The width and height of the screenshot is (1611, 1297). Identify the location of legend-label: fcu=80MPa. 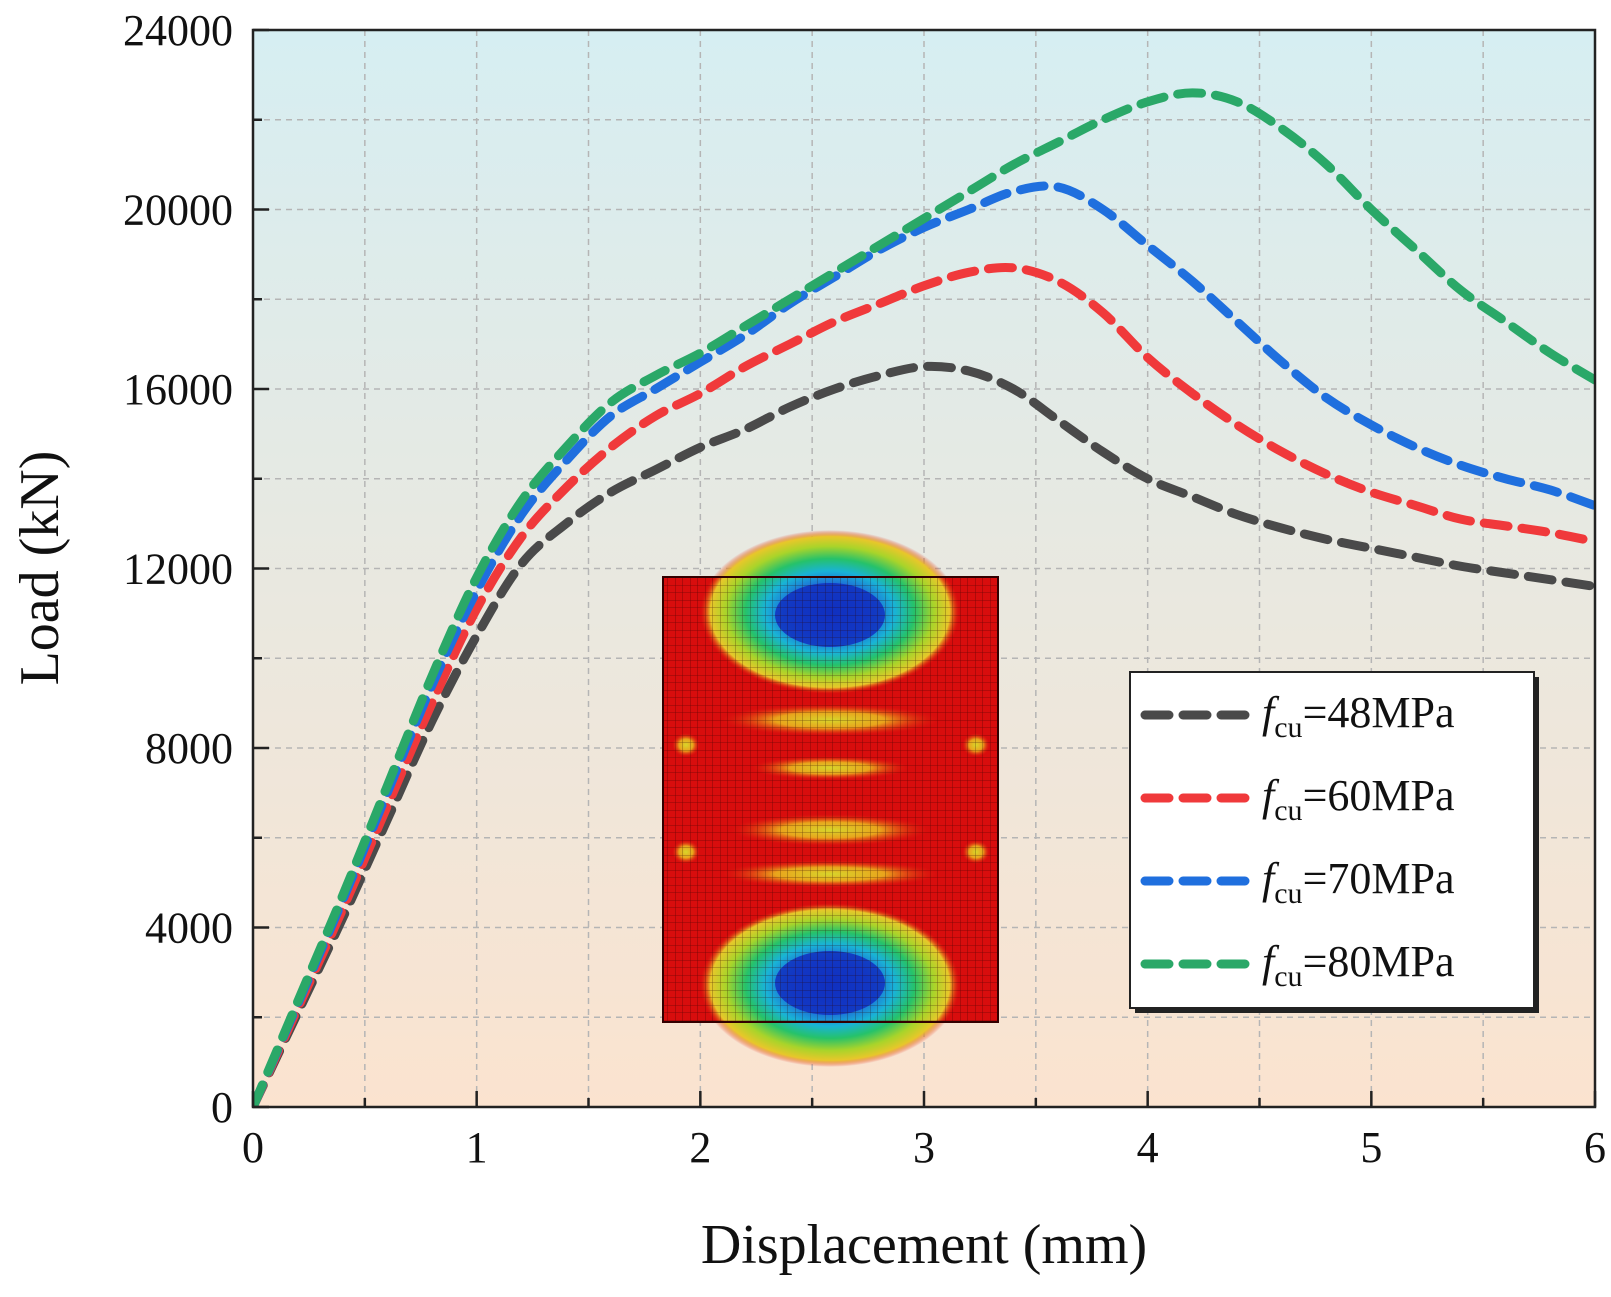
(1358, 965).